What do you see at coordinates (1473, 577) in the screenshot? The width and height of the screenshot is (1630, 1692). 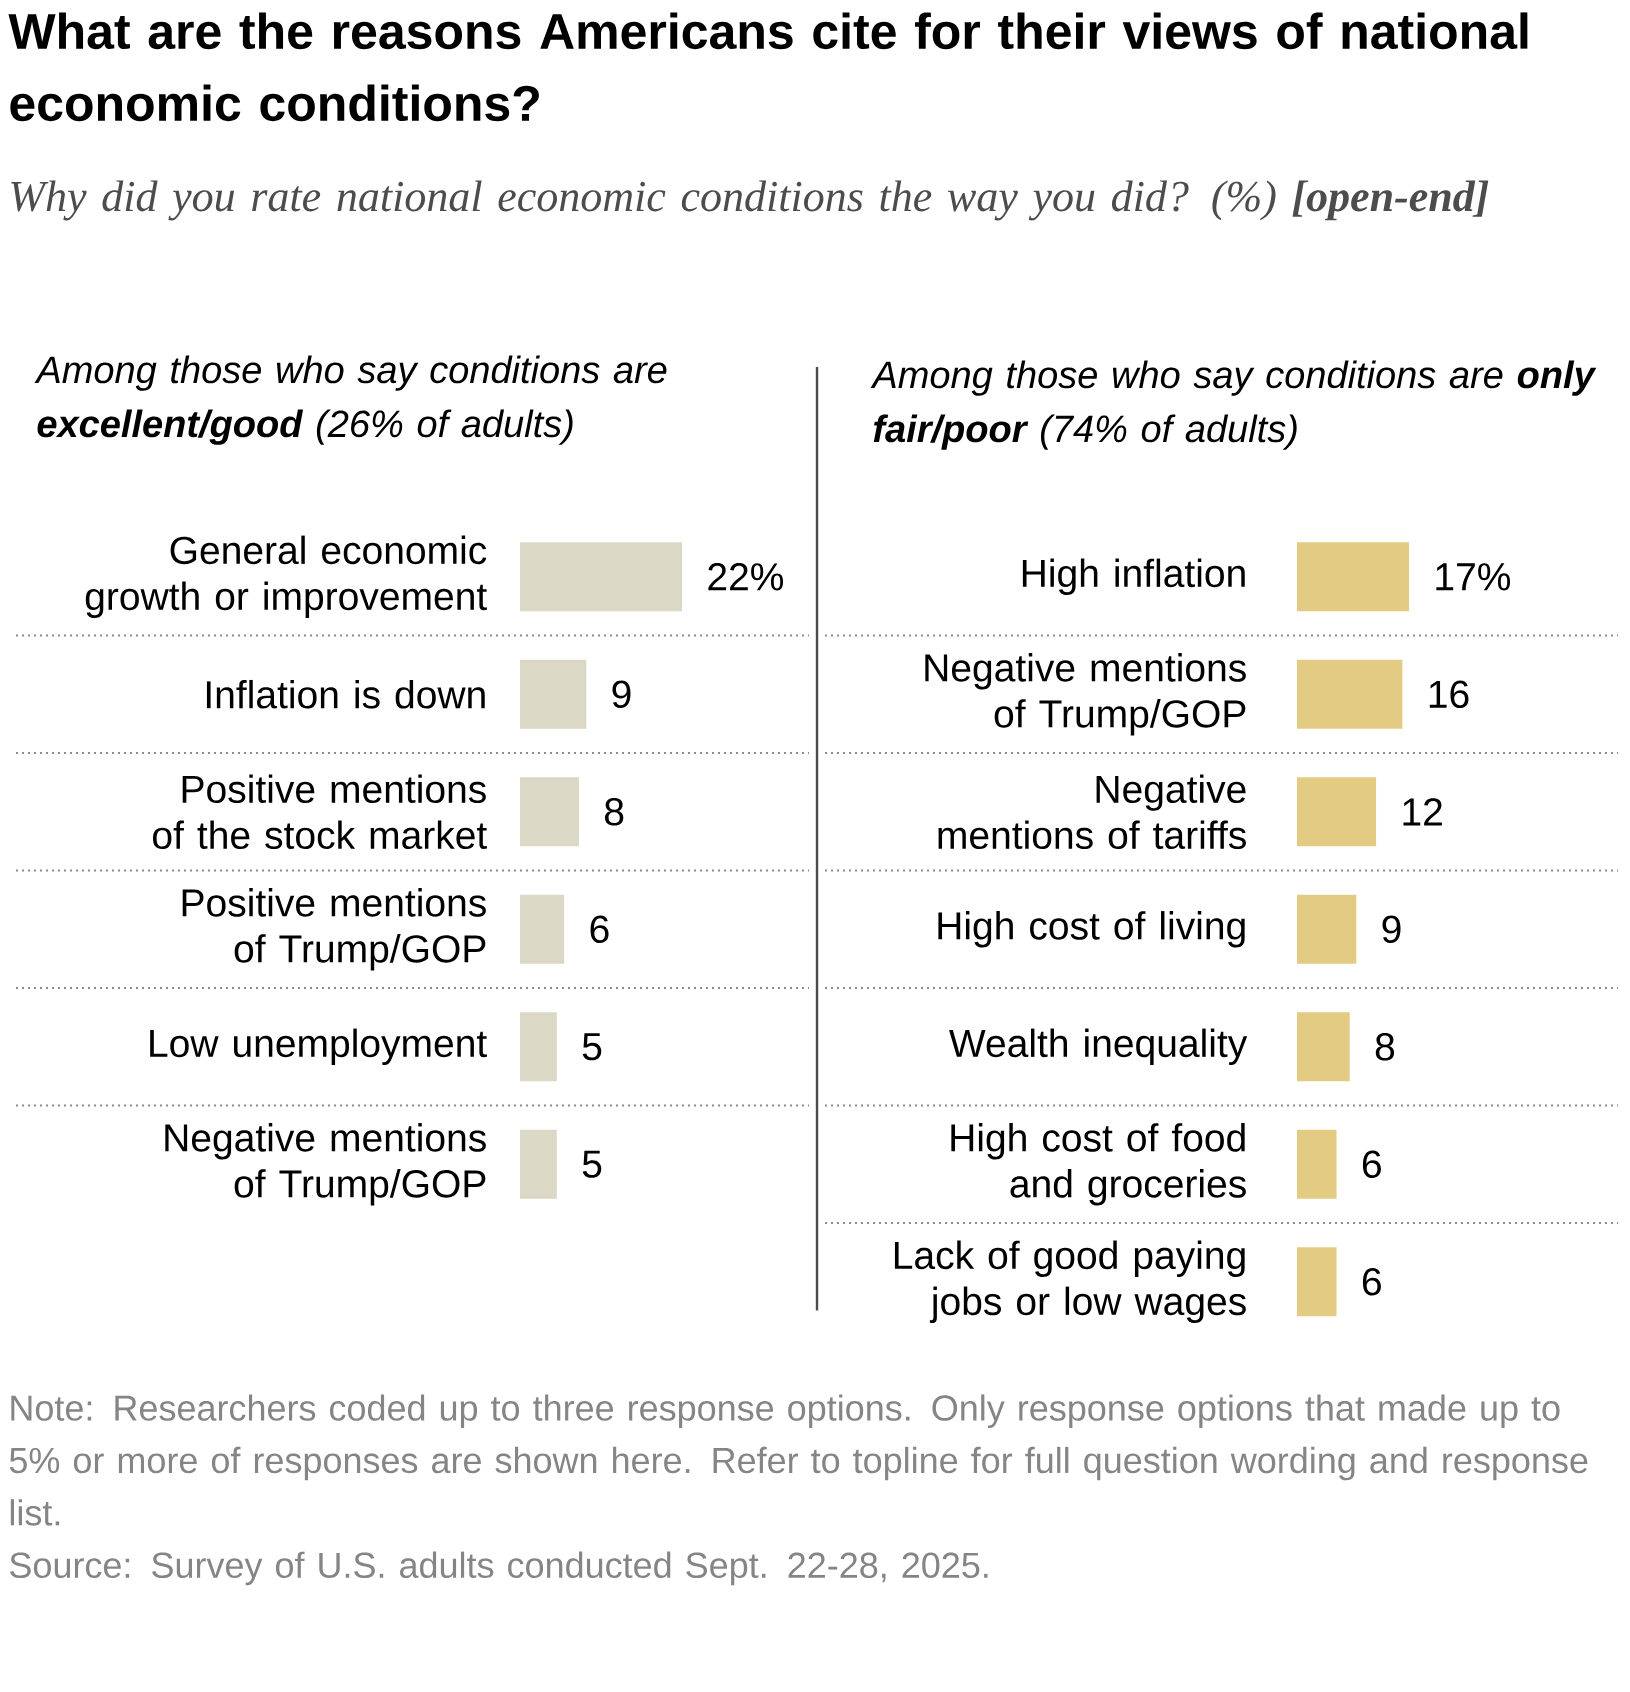 I see `data-label: 17%` at bounding box center [1473, 577].